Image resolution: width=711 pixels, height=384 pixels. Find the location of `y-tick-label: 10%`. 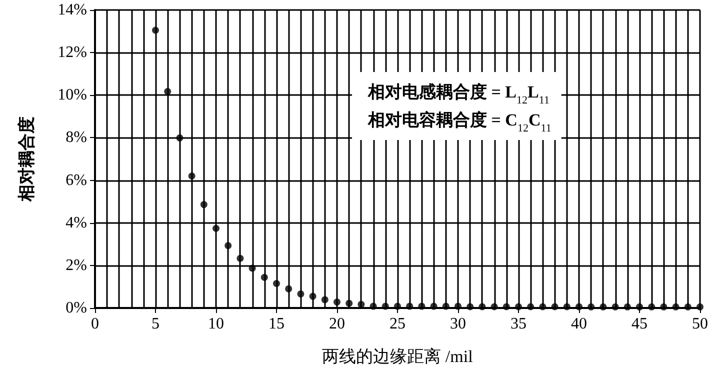

y-tick-label: 10% is located at coordinates (72, 95).